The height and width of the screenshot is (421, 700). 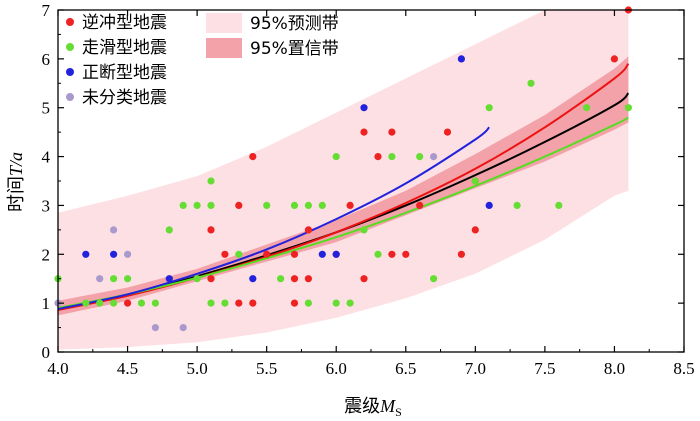 What do you see at coordinates (127, 368) in the screenshot?
I see `x-tick-label: 4.5` at bounding box center [127, 368].